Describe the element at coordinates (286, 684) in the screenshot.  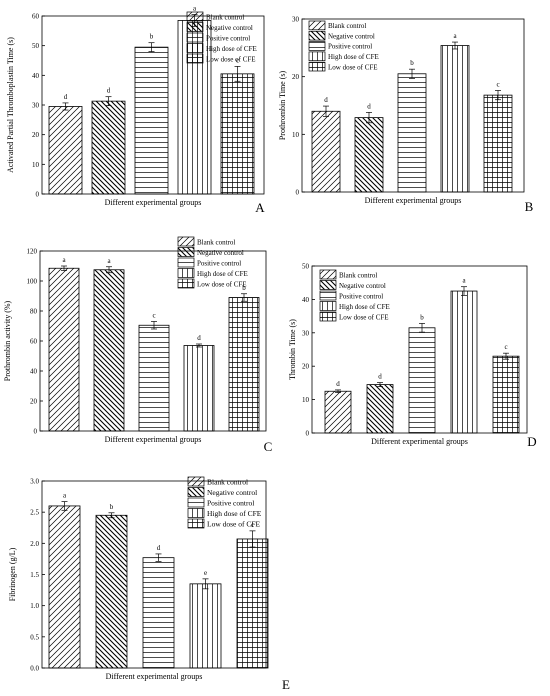
I see `panel-letter: E` at that location.